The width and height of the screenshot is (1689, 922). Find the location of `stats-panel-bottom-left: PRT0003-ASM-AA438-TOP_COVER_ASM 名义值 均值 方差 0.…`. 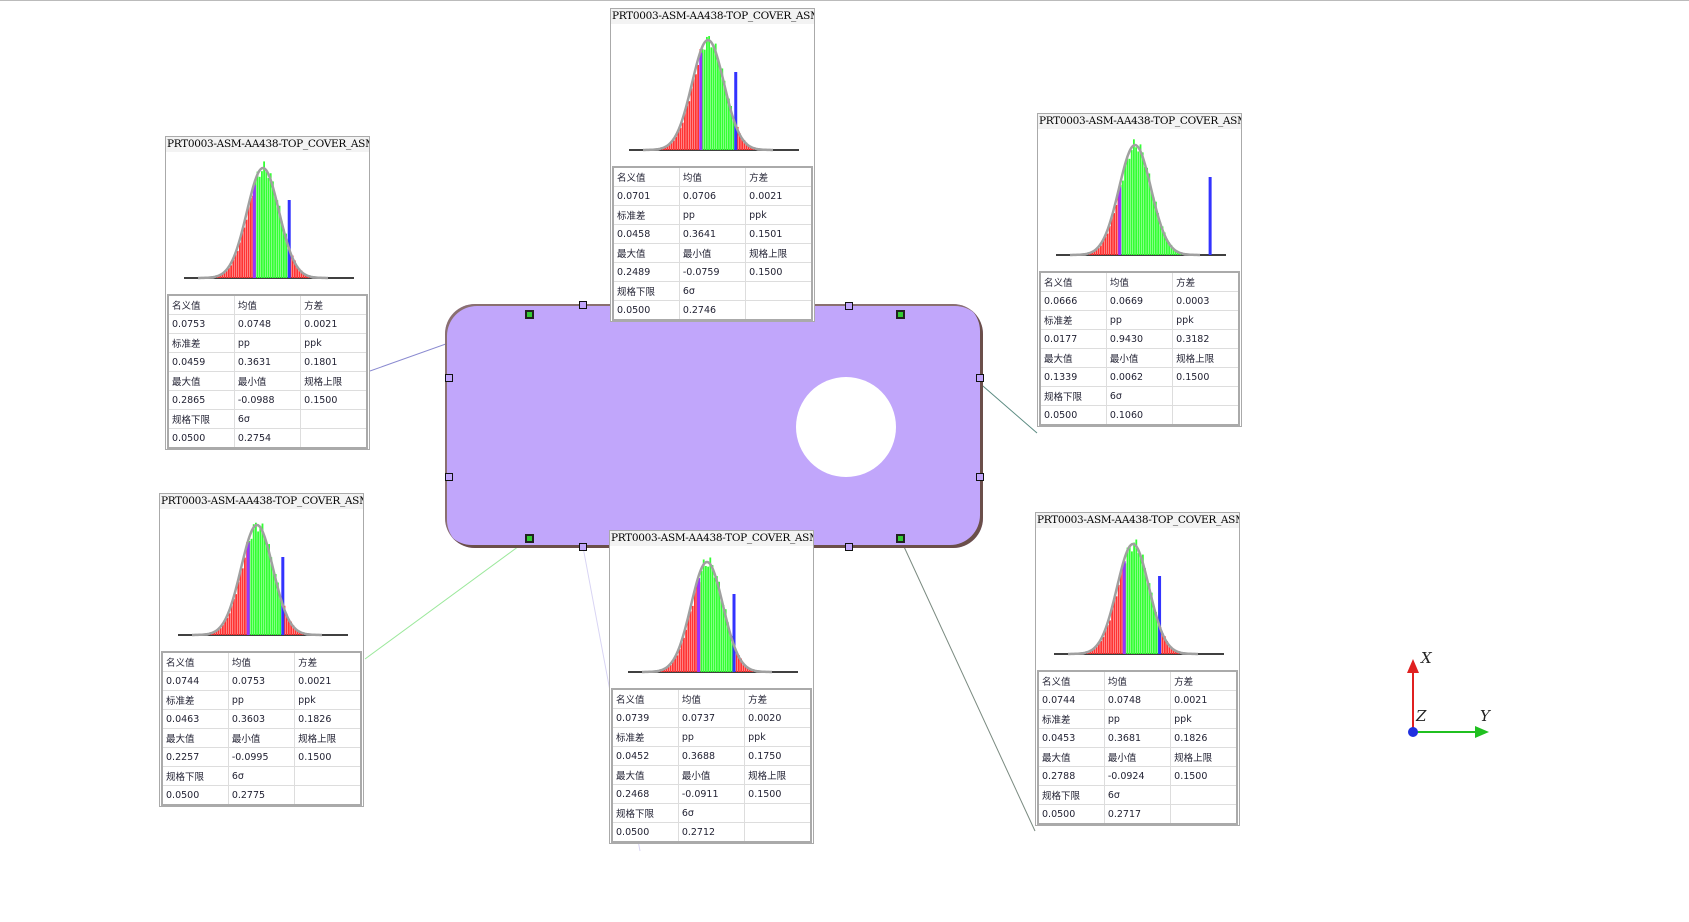

stats-panel-bottom-left: PRT0003-ASM-AA438-TOP_COVER_ASM 名义值 均值 方差 0.… is located at coordinates (261, 650).